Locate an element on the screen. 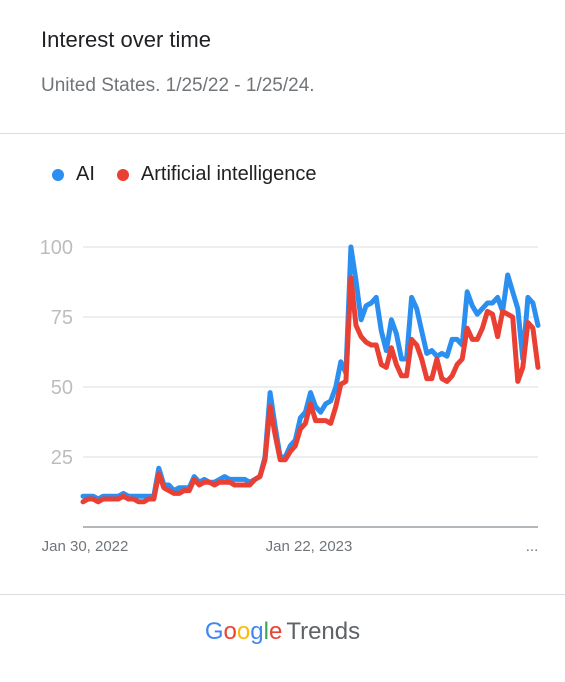  chart-subtitle: United States. 1/25/22 - 1/25/24. is located at coordinates (178, 85).